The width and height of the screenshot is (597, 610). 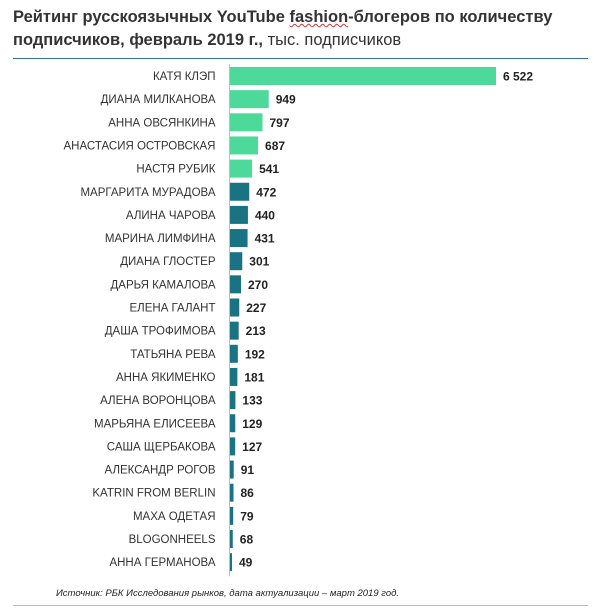 What do you see at coordinates (173, 355) in the screenshot?
I see `category-label: ТАТЬЯНА РЕВА` at bounding box center [173, 355].